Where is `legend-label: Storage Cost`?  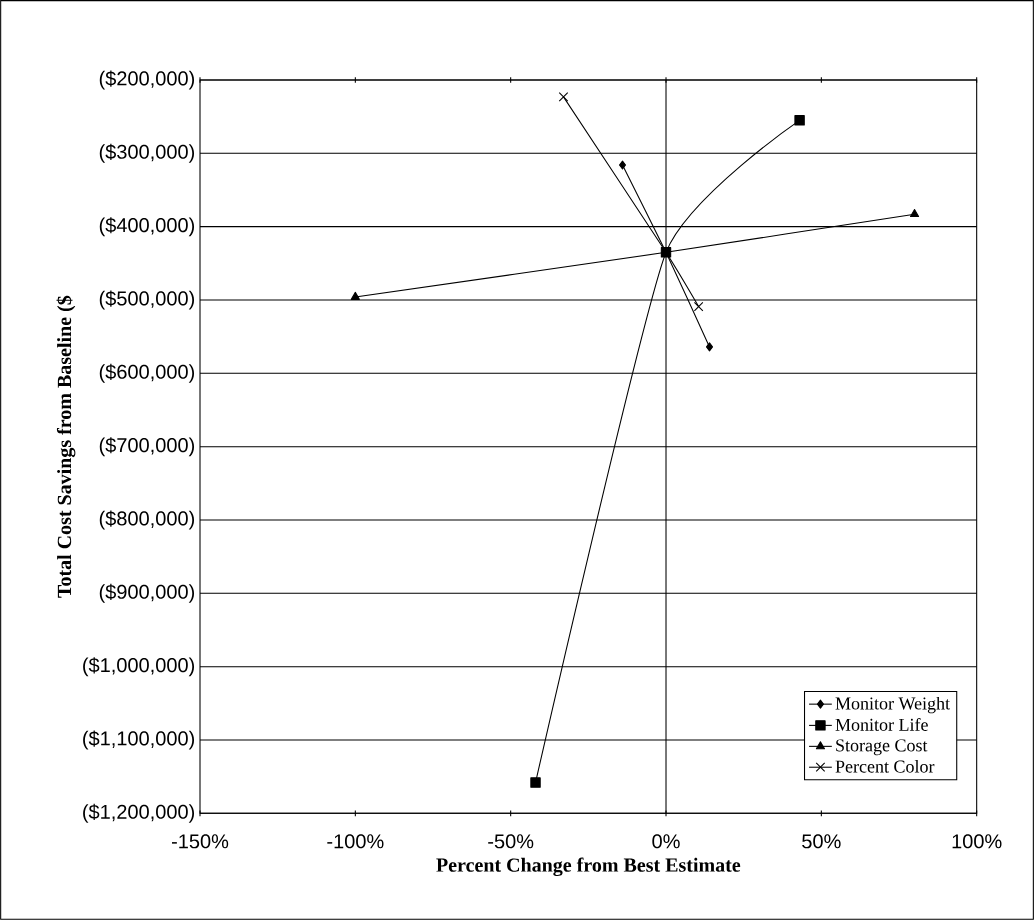
legend-label: Storage Cost is located at coordinates (882, 747).